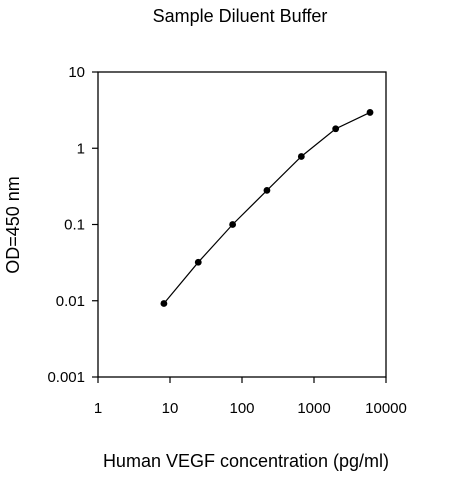 The width and height of the screenshot is (451, 480). Describe the element at coordinates (246, 461) in the screenshot. I see `x-axis-title: Human VEGF concentration (pg/ml)` at that location.